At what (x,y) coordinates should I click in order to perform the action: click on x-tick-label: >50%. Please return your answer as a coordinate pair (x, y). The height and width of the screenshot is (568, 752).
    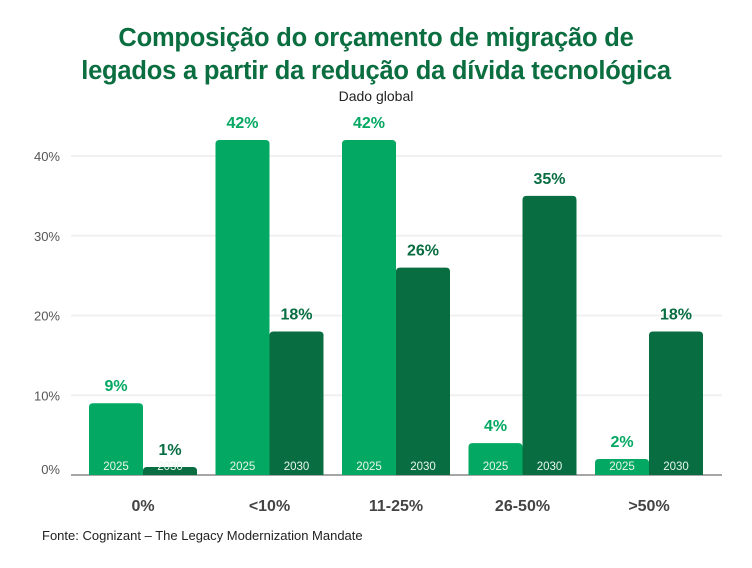
    Looking at the image, I should click on (648, 506).